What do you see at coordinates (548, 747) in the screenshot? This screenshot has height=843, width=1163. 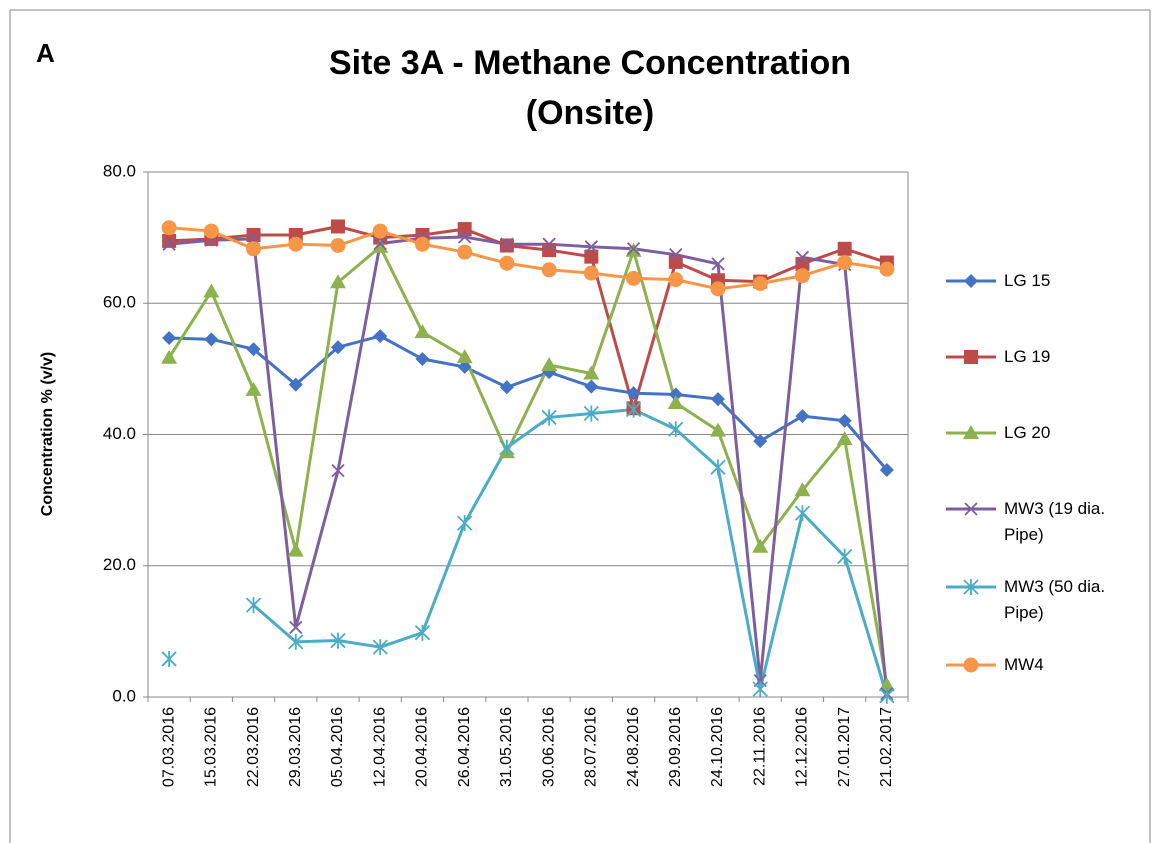 I see `x-tick-label: 30.06.2016` at bounding box center [548, 747].